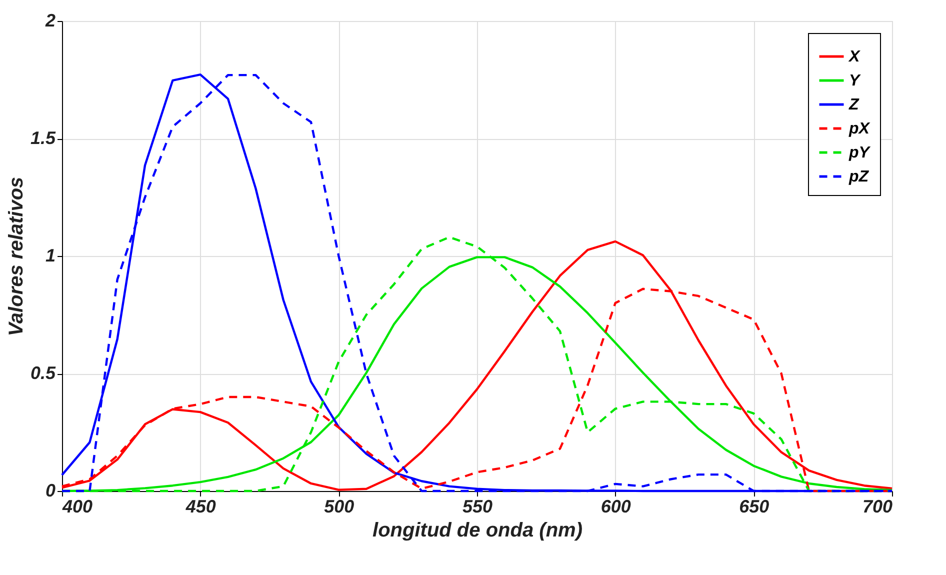  What do you see at coordinates (339, 506) in the screenshot?
I see `x-tick-label: 500` at bounding box center [339, 506].